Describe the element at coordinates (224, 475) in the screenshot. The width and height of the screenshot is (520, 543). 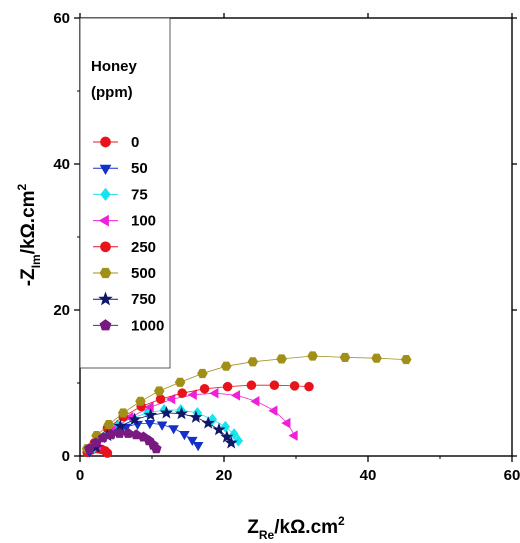
I see `x-tick-label: 20` at that location.